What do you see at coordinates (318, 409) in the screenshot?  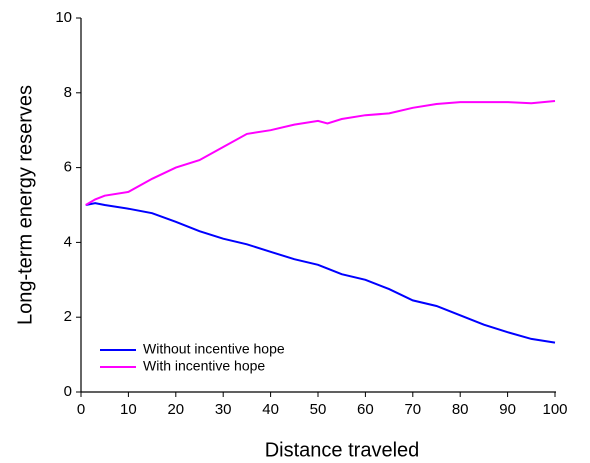 I see `x-tick-label: 50` at bounding box center [318, 409].